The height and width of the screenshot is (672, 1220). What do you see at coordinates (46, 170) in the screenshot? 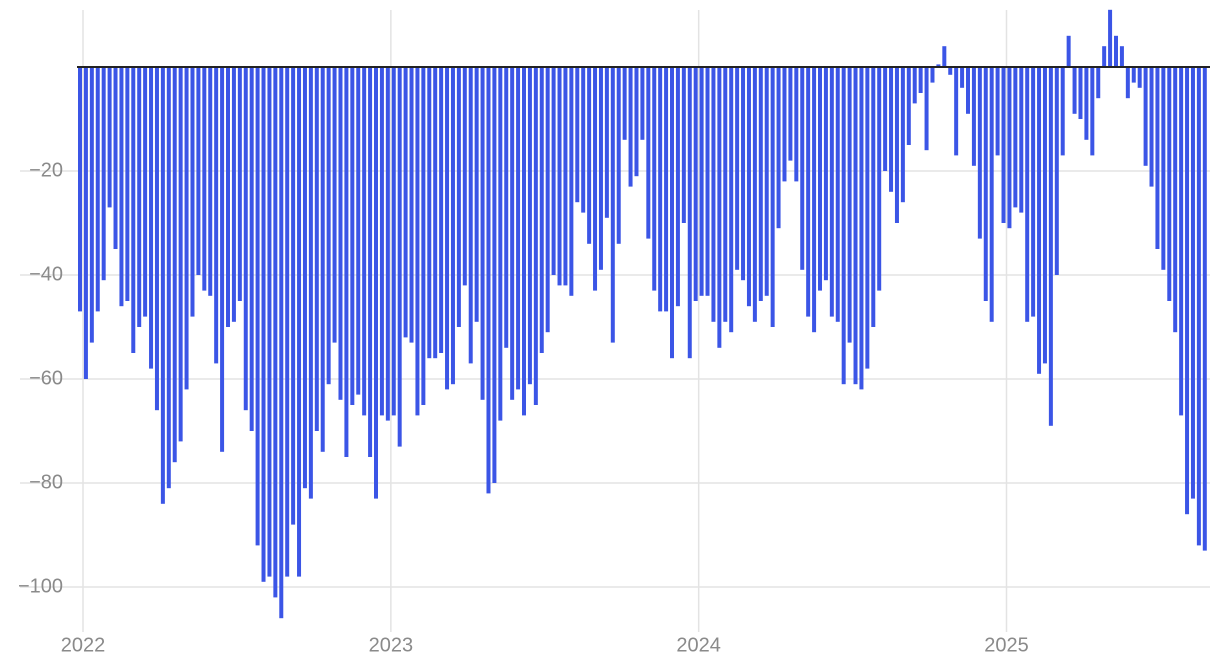
I see `y-tick-label: −20` at bounding box center [46, 170].